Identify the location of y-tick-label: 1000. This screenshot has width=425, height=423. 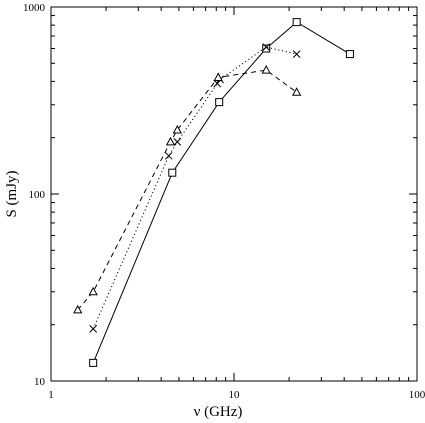
(34, 8).